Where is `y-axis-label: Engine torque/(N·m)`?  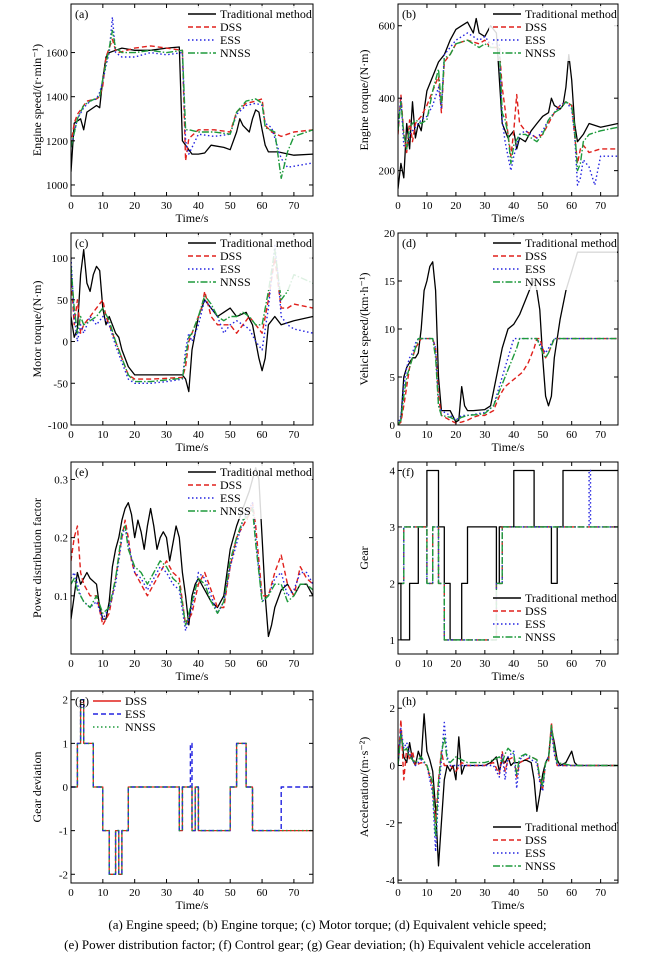 y-axis-label: Engine torque/(N·m) is located at coordinates (364, 100).